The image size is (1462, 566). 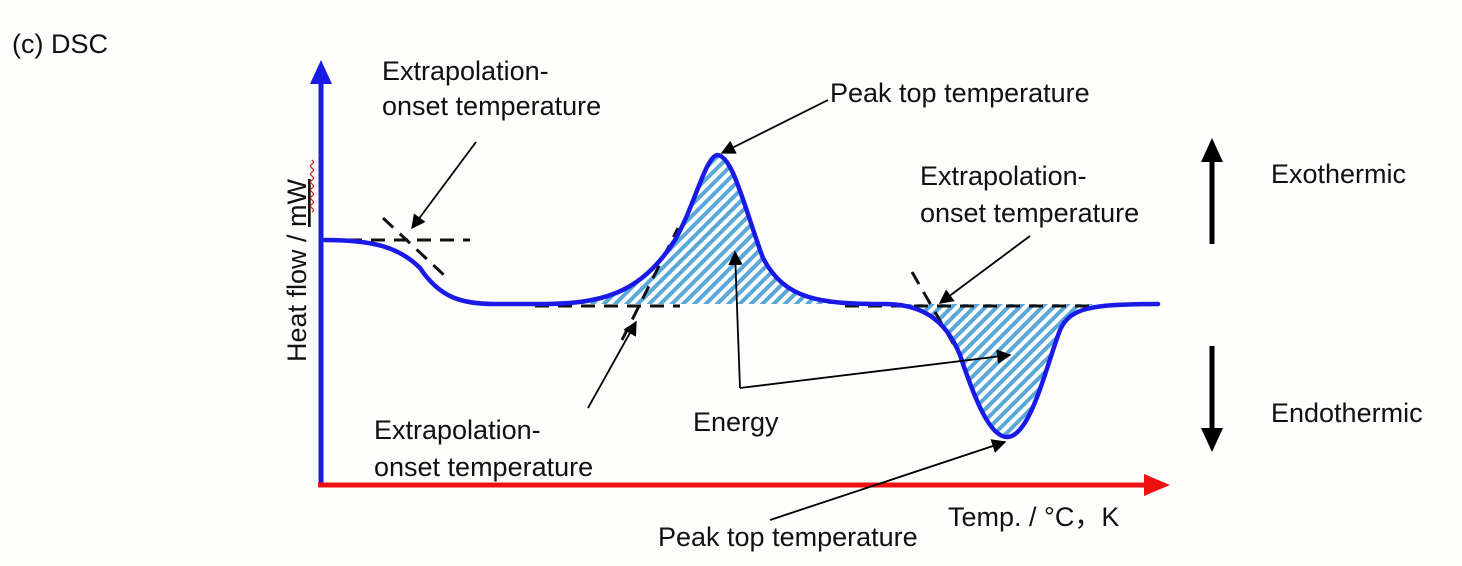 I want to click on onset-1-label-line2: onset temperature, so click(x=491, y=106).